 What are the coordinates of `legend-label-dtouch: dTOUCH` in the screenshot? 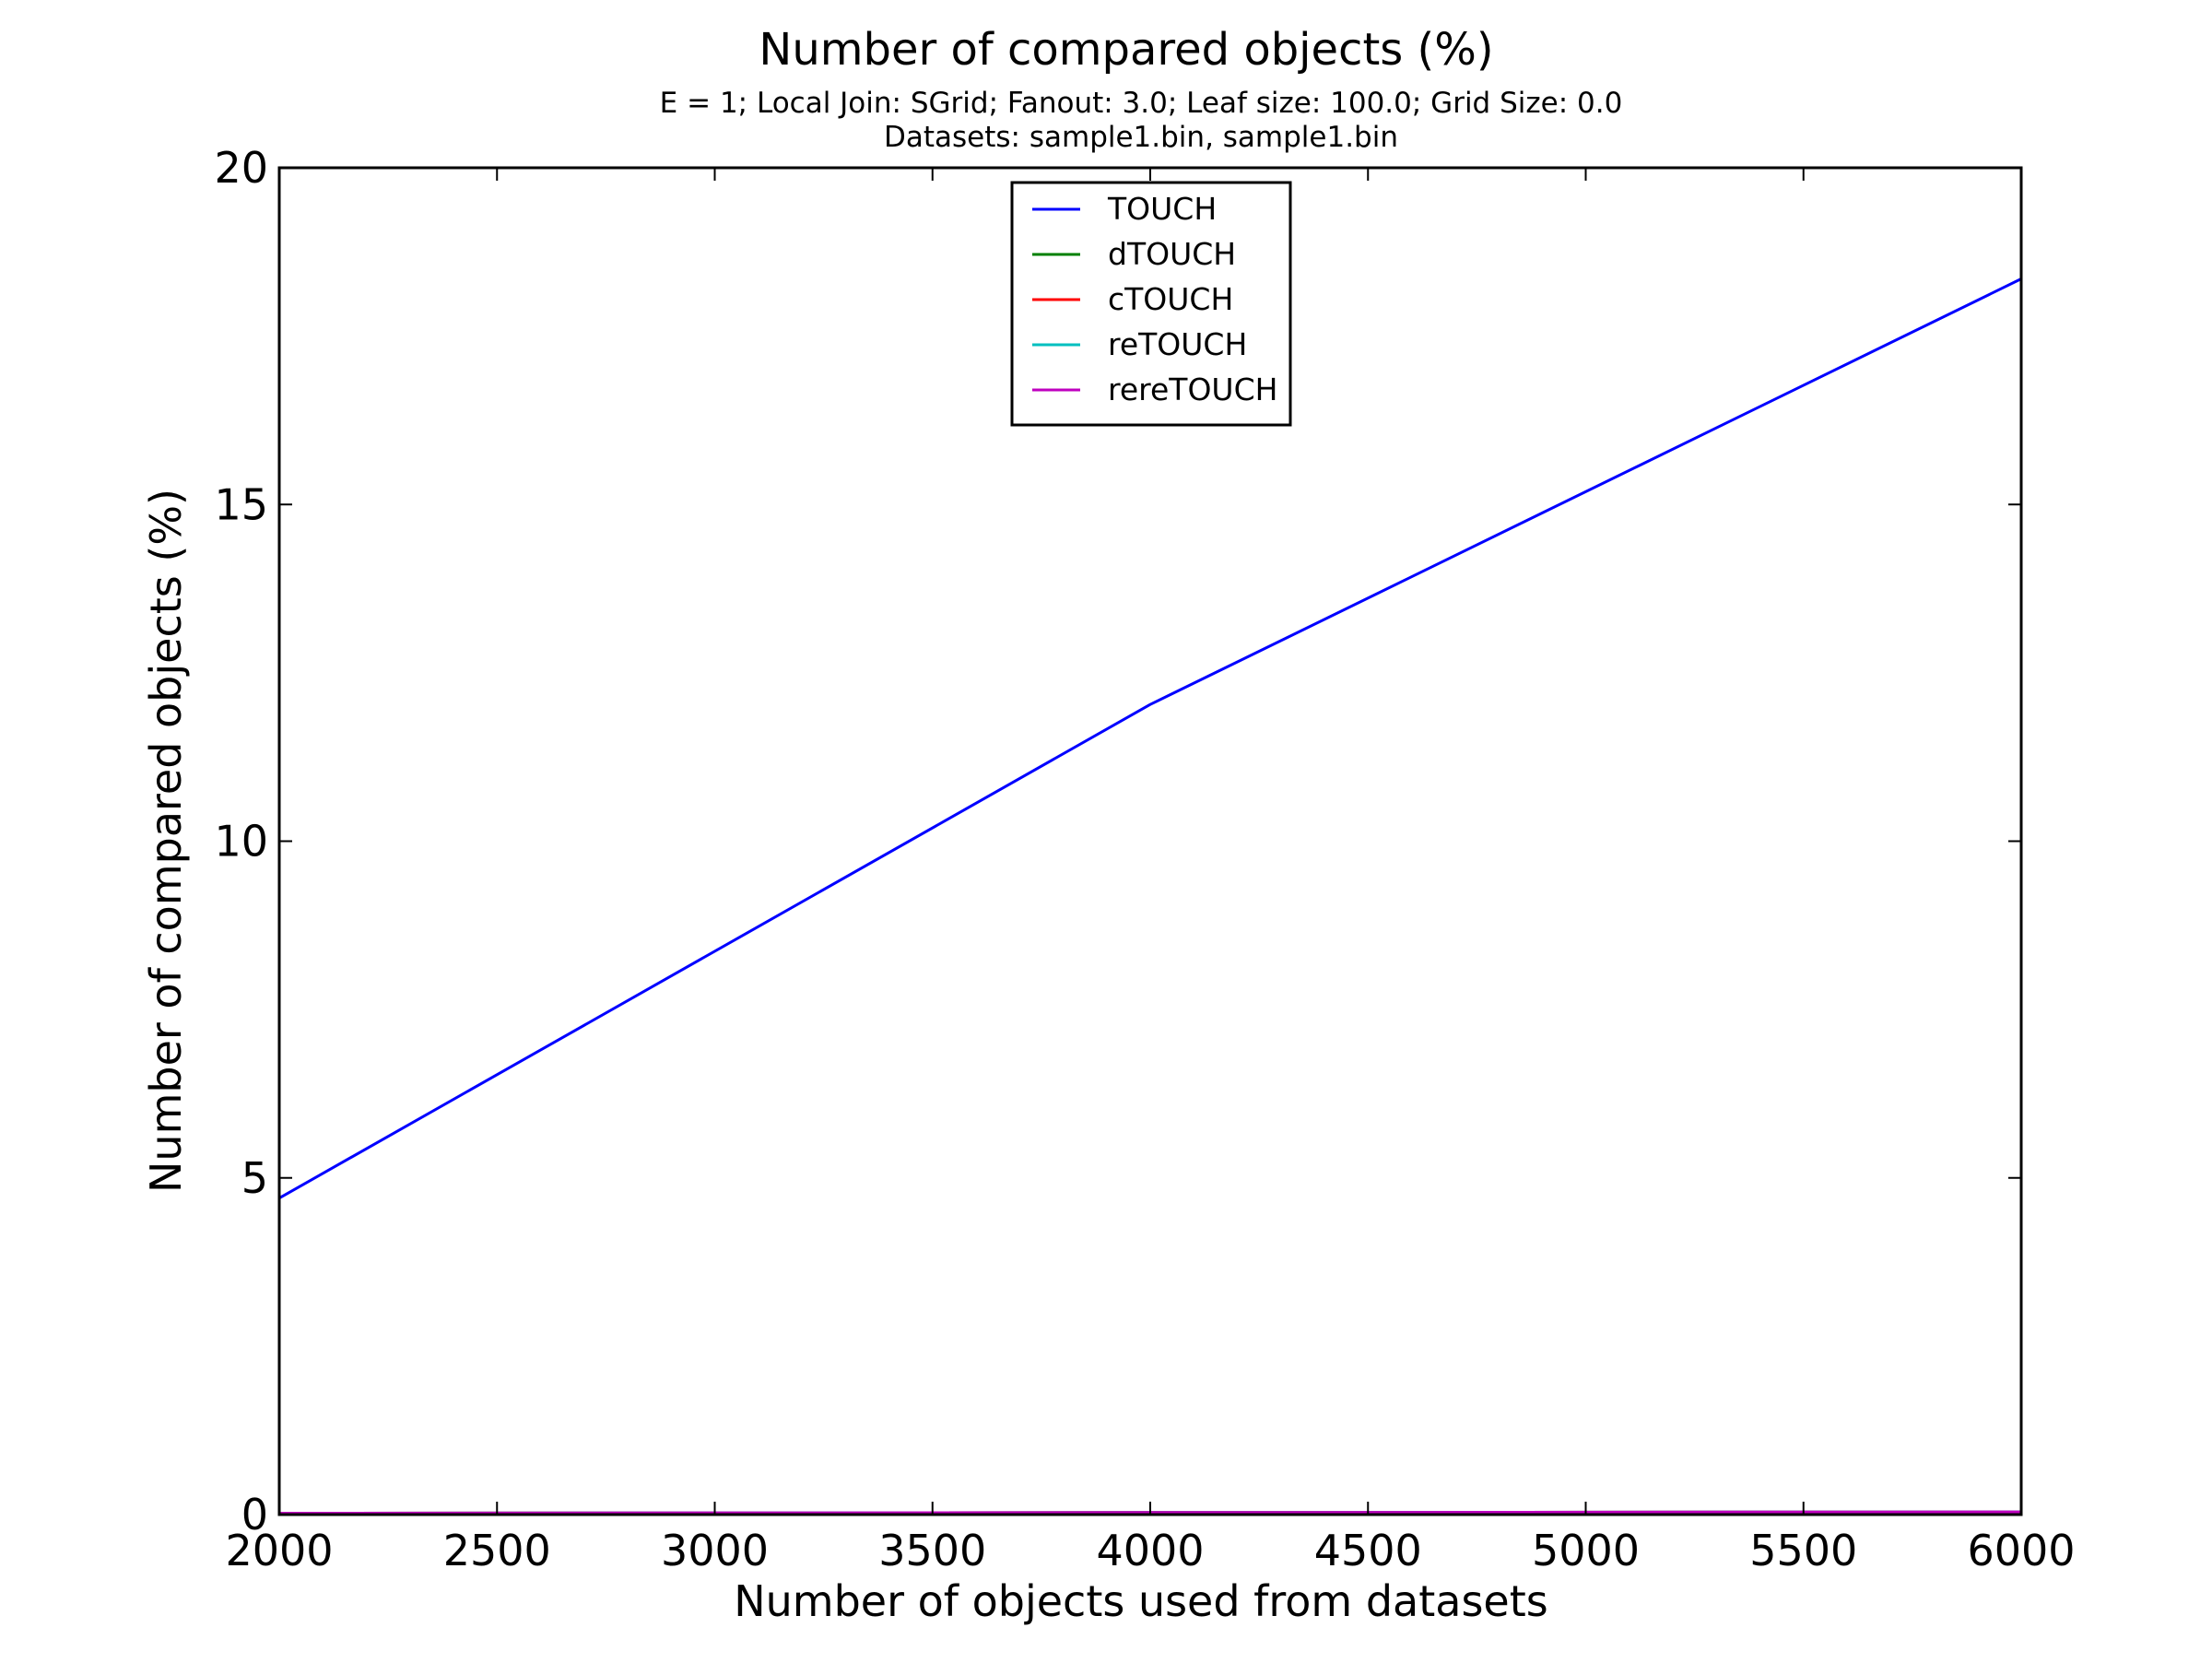 It's located at (1172, 254).